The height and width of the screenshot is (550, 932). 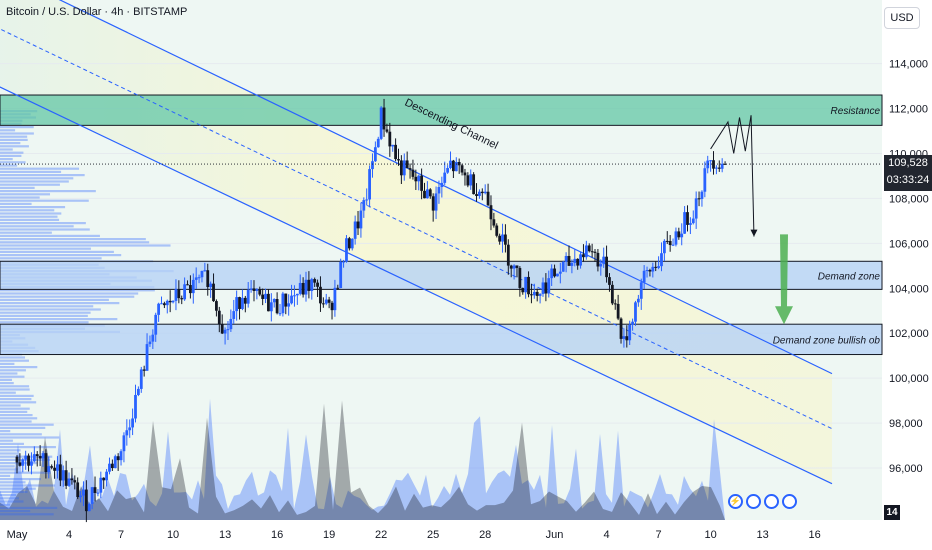 I want to click on price-tick-label: 108,000, so click(x=909, y=199).